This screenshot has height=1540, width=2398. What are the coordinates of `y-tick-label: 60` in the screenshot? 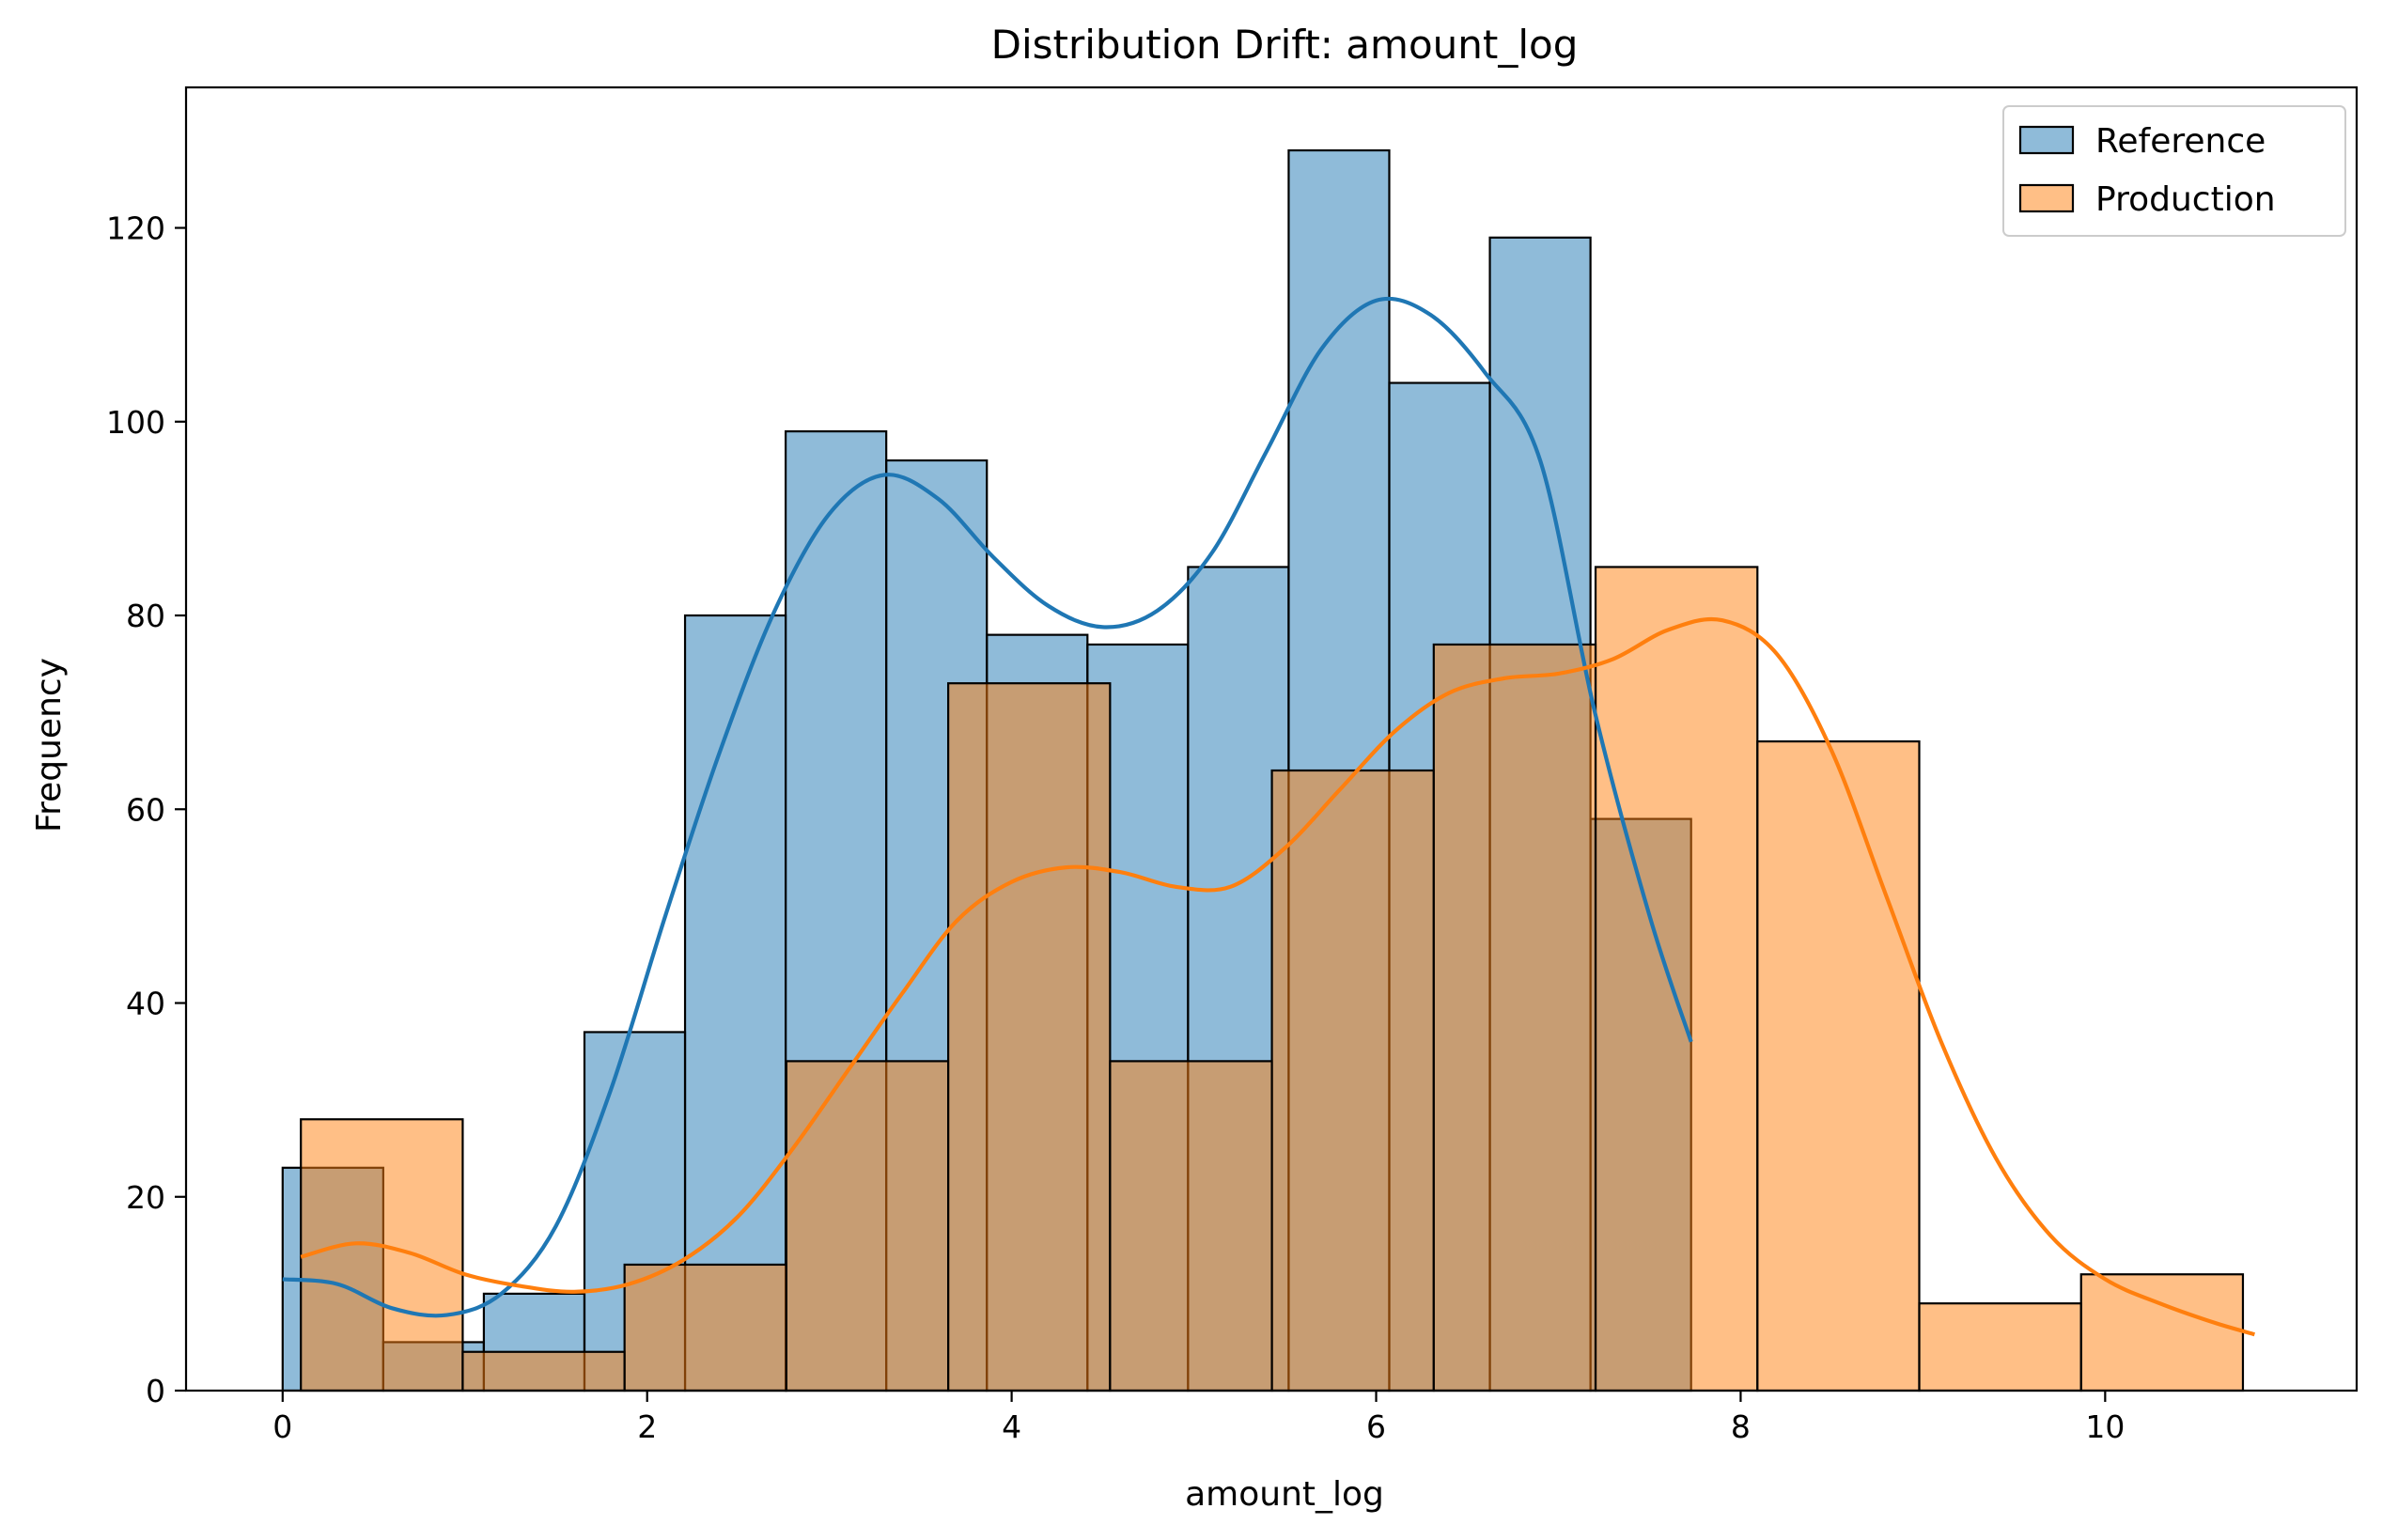 It's located at (145, 809).